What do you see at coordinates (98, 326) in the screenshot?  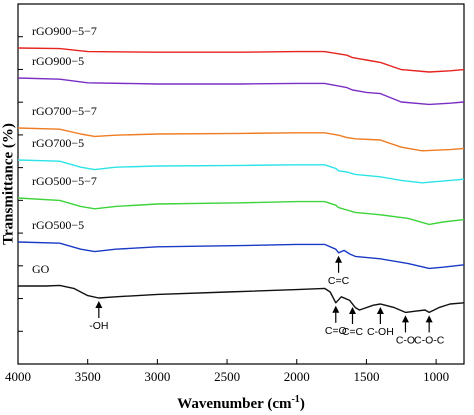 I see `annotation-label: -OH` at bounding box center [98, 326].